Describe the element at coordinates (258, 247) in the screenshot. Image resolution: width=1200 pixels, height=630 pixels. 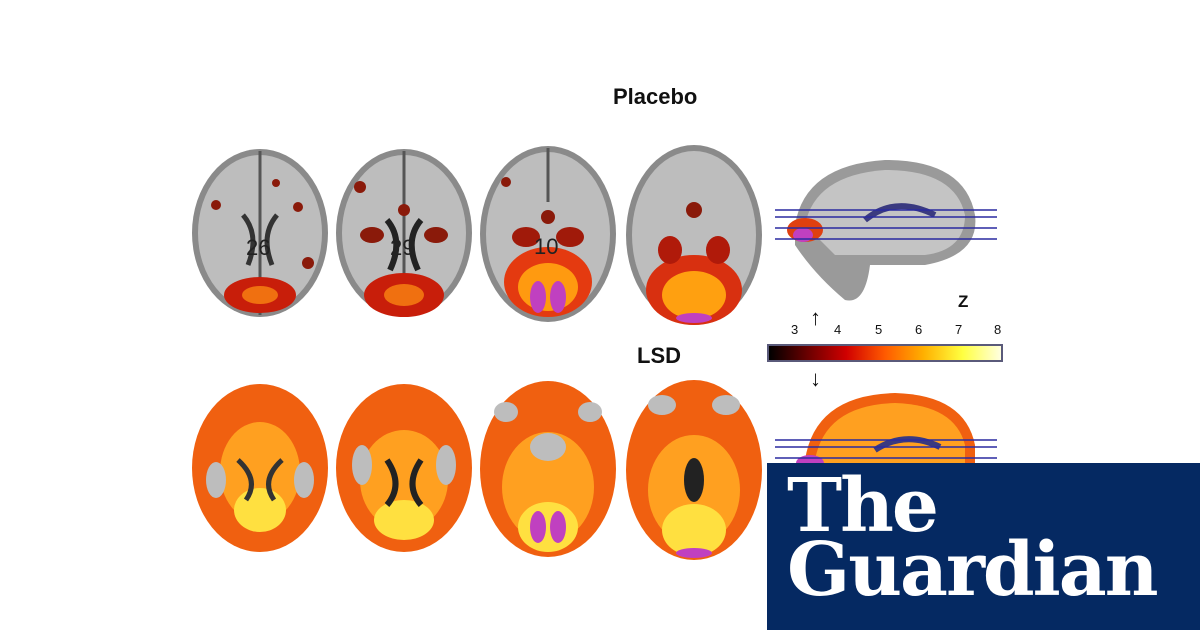
I see `slice-label-1: 26` at that location.